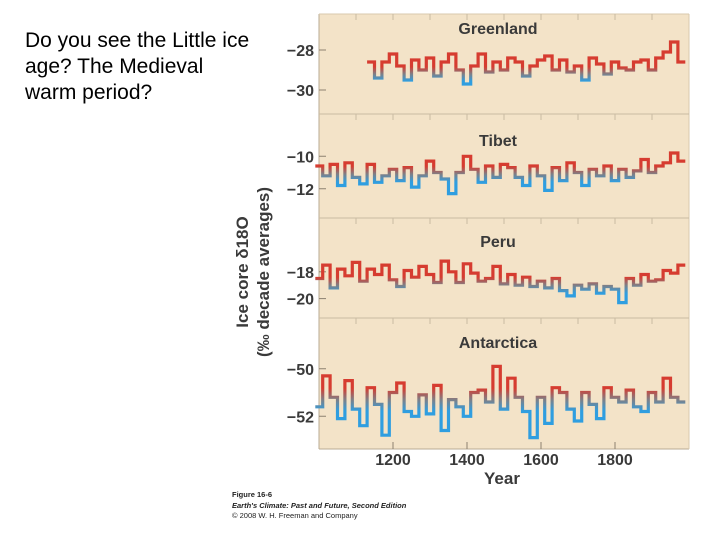 This screenshot has width=720, height=540. I want to click on panel-title: Peru, so click(498, 242).